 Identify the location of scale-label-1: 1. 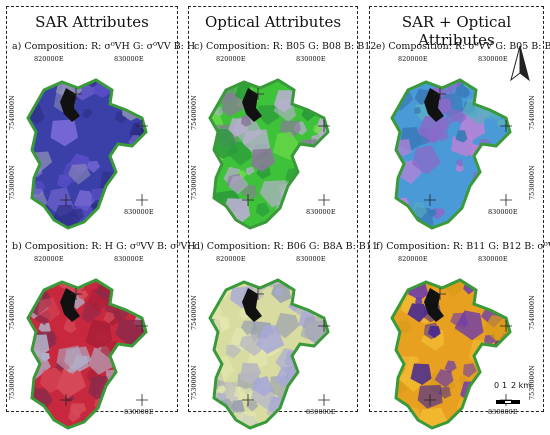
(505, 385).